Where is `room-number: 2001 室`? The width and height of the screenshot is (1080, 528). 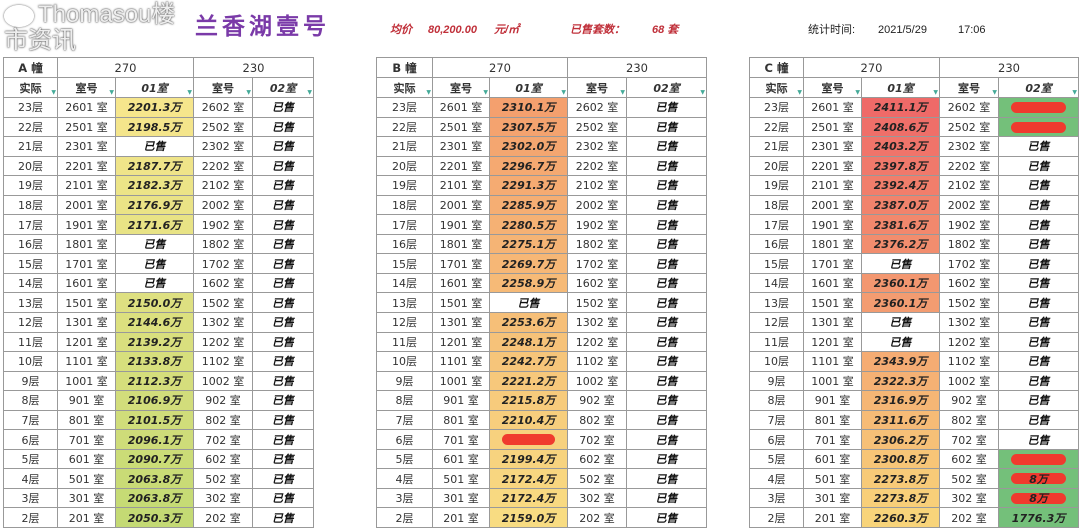
room-number: 2001 室 is located at coordinates (832, 205).